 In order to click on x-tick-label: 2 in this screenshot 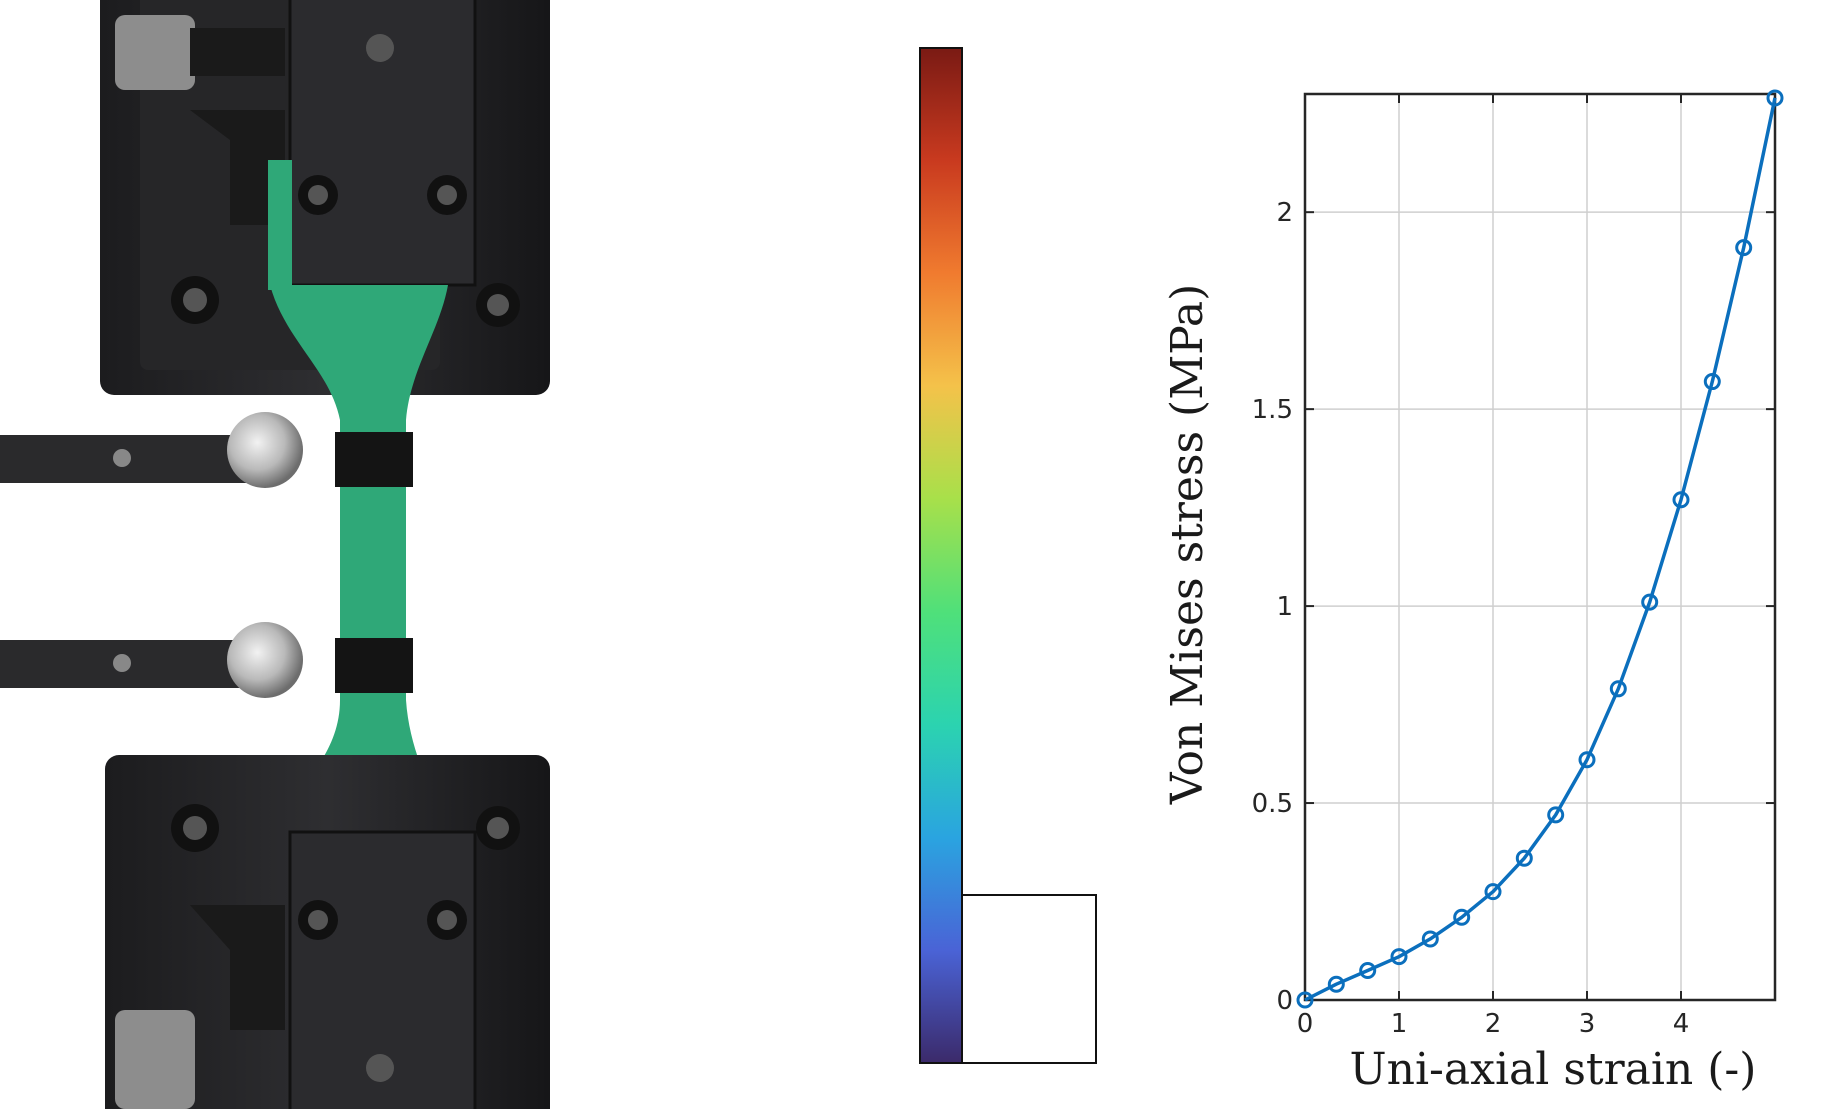, I will do `click(1493, 1024)`.